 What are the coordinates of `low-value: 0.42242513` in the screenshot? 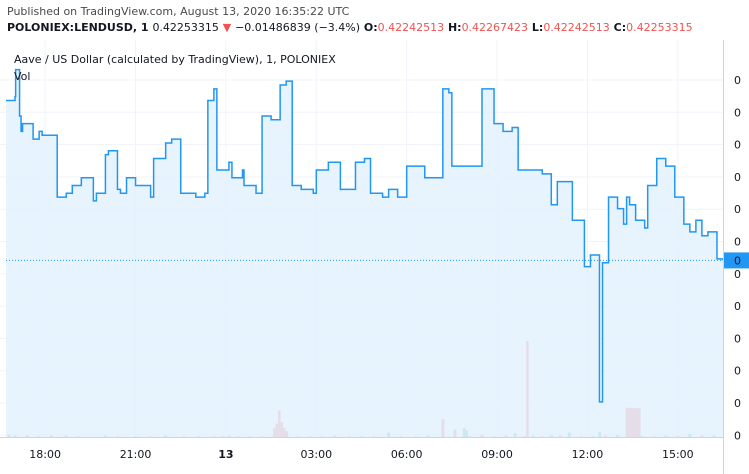 It's located at (576, 27).